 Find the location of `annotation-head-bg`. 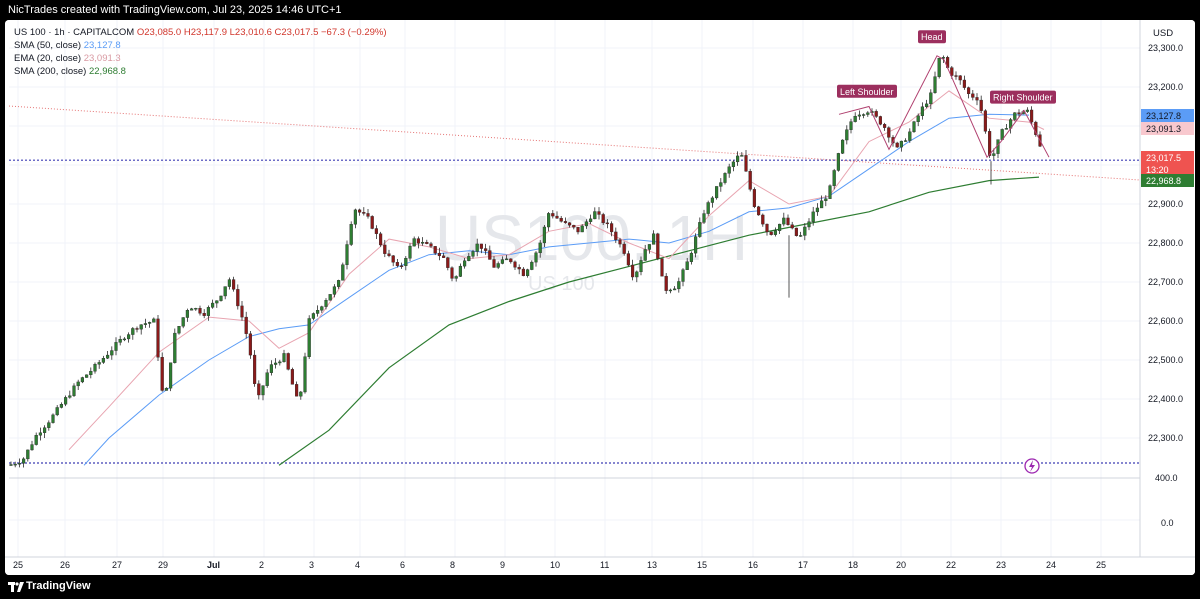

annotation-head-bg is located at coordinates (932, 37).